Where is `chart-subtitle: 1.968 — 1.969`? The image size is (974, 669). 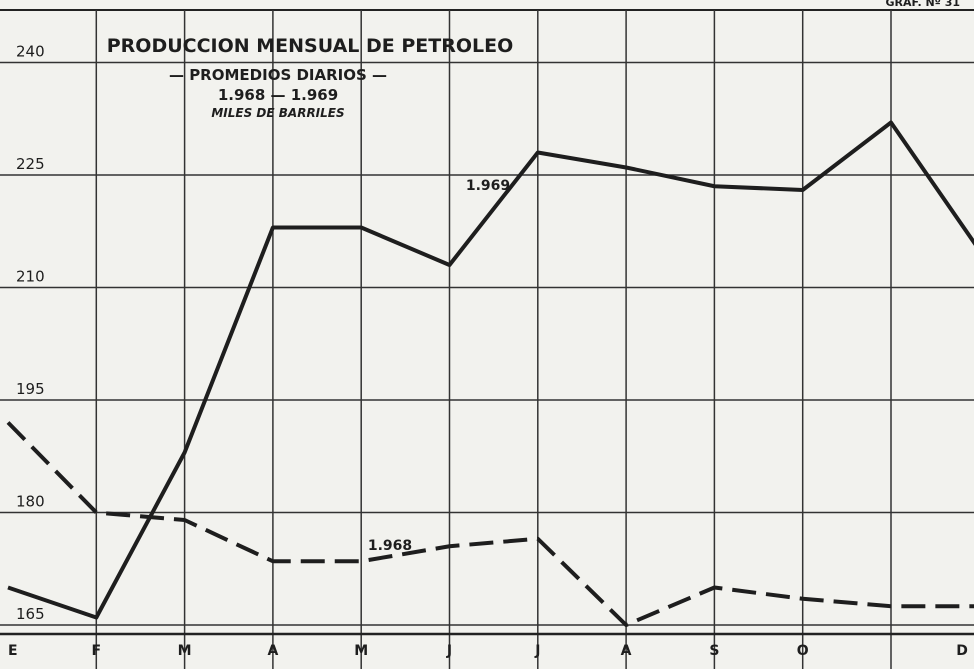 chart-subtitle: 1.968 — 1.969 is located at coordinates (278, 95).